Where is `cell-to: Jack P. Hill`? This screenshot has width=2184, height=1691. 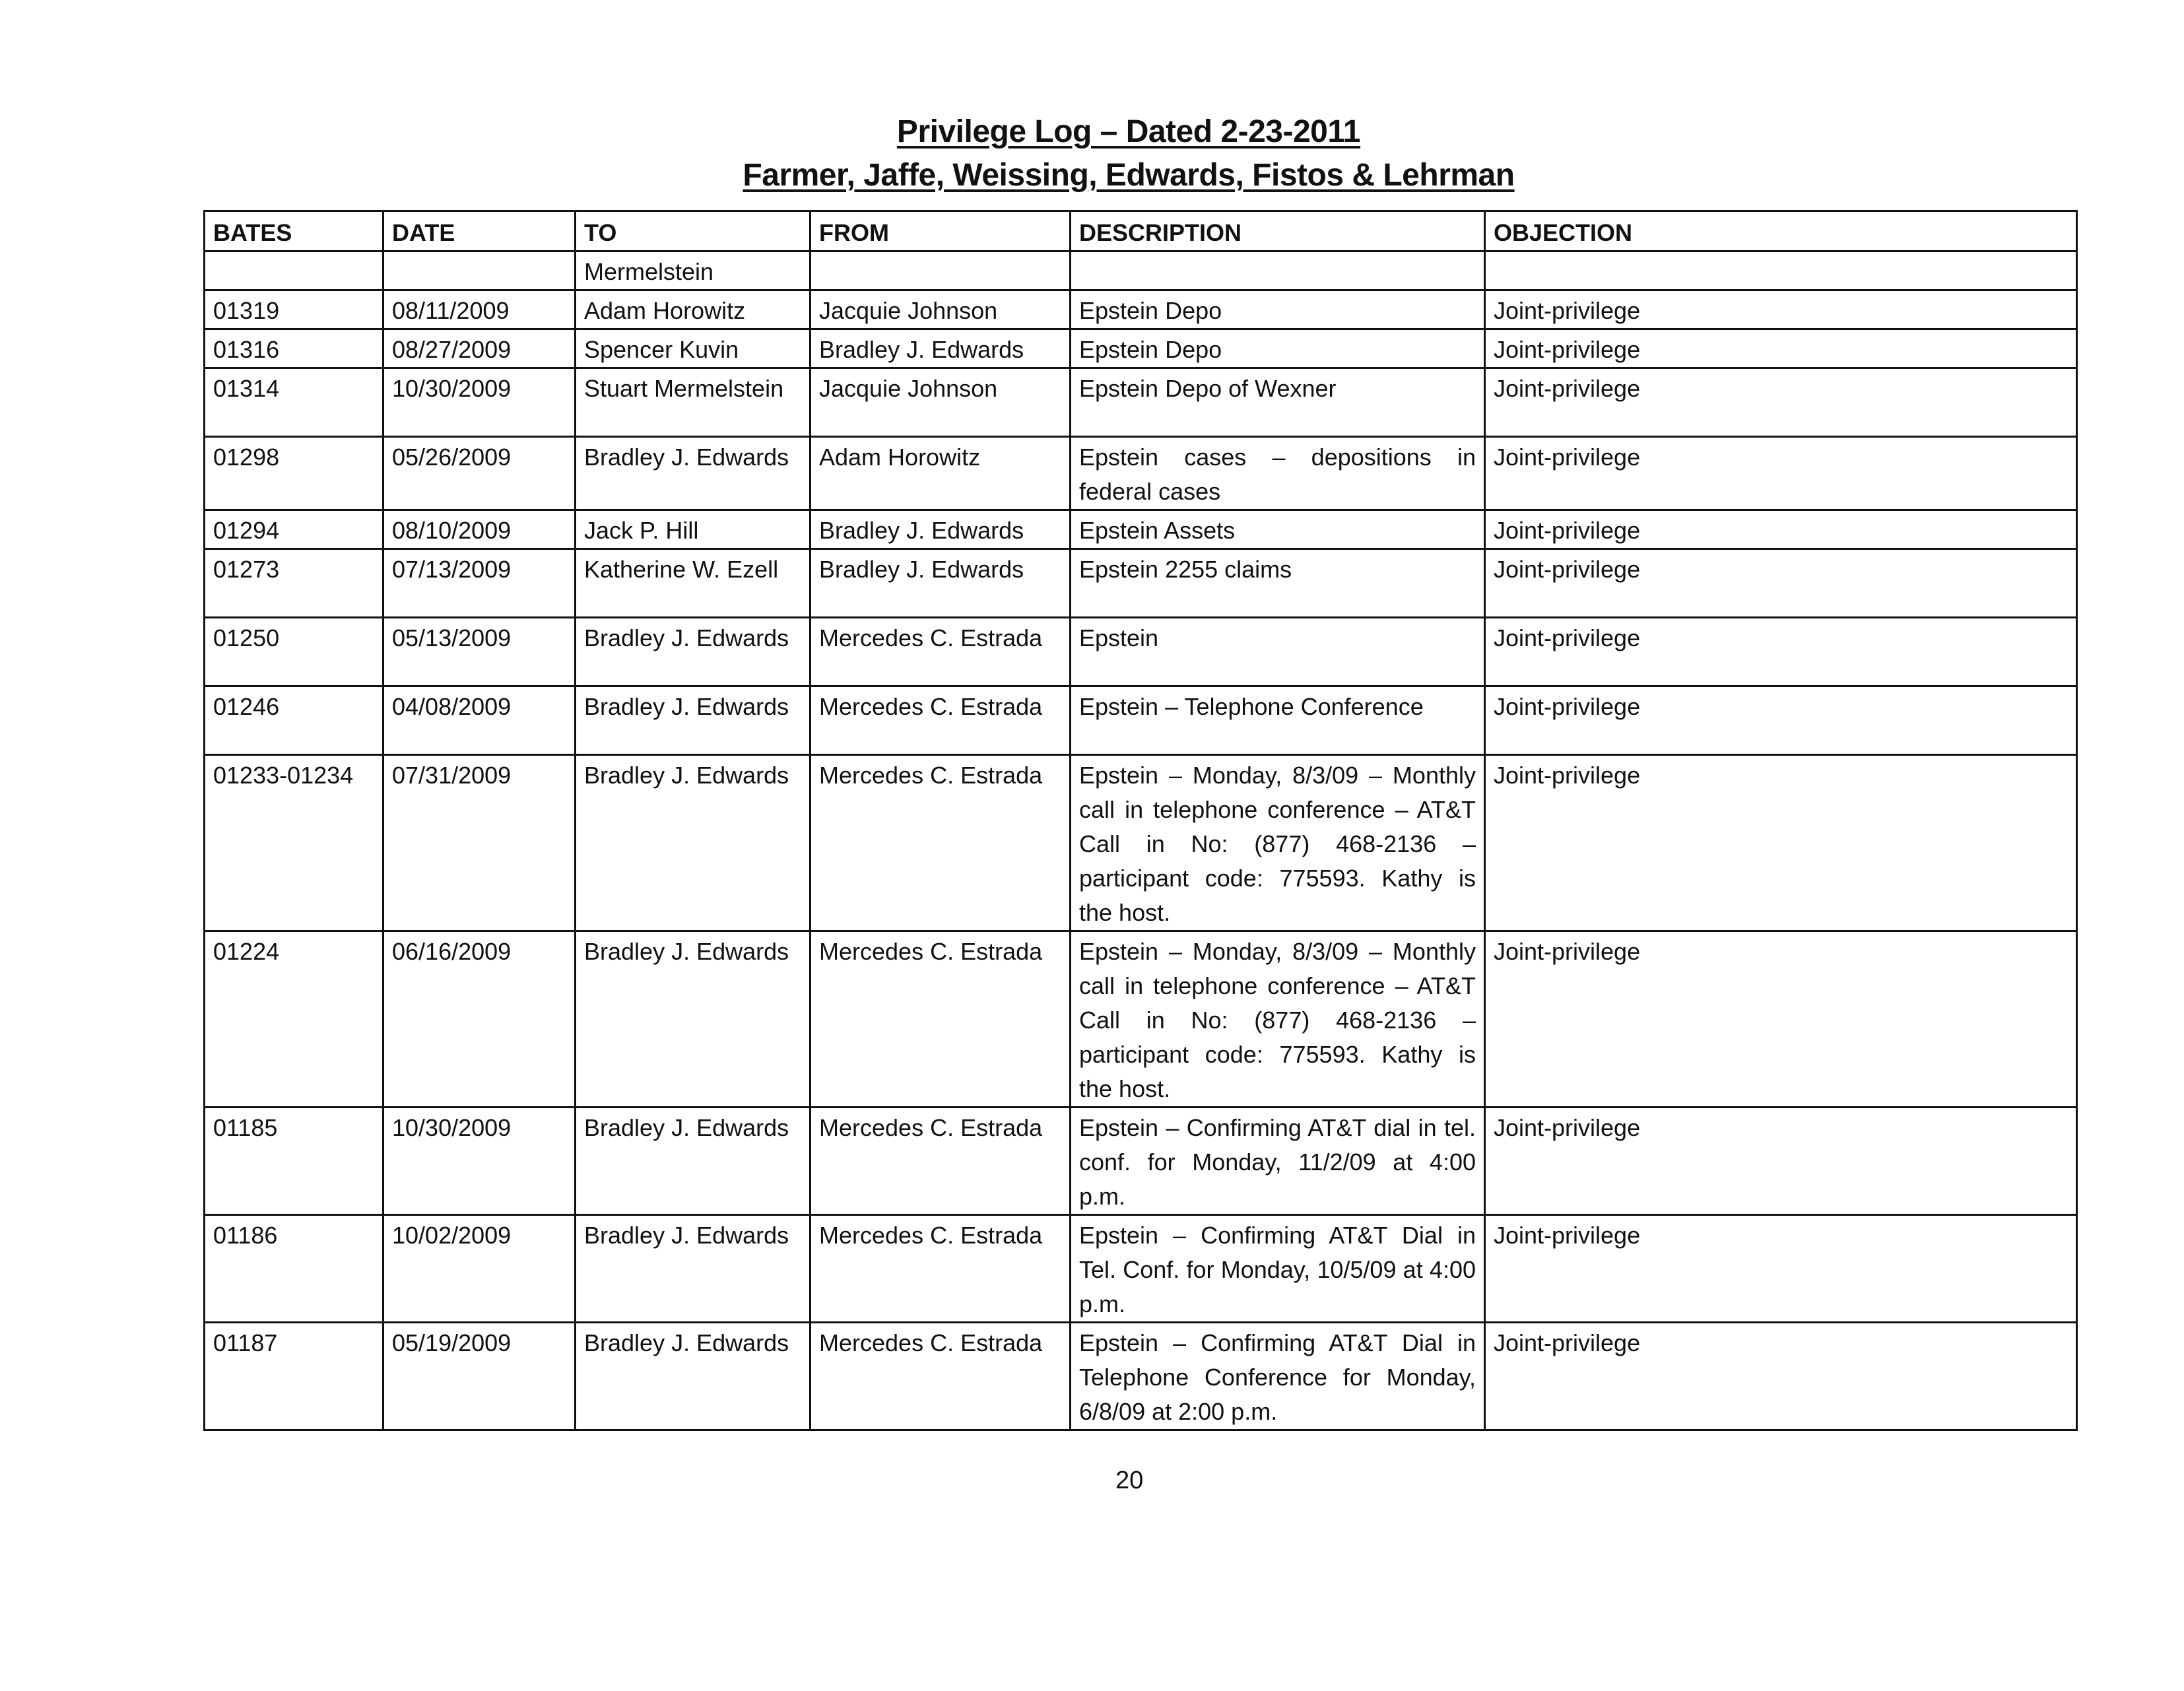
cell-to: Jack P. Hill is located at coordinates (693, 529).